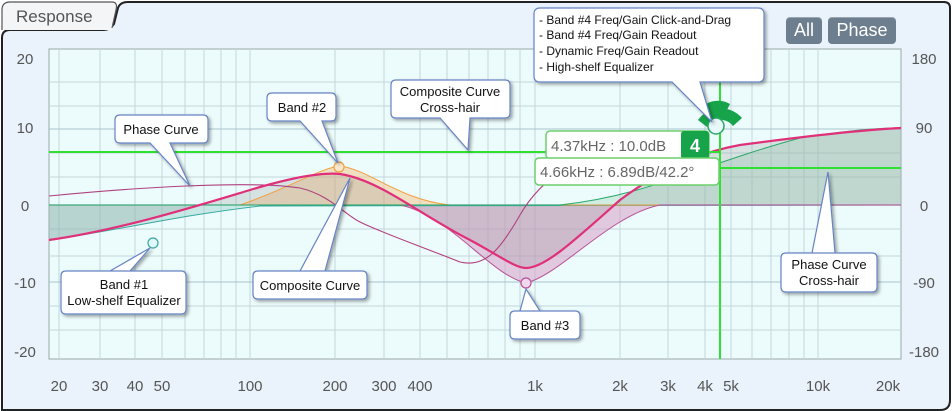 The height and width of the screenshot is (411, 952). I want to click on y-left-tick: 10, so click(25, 128).